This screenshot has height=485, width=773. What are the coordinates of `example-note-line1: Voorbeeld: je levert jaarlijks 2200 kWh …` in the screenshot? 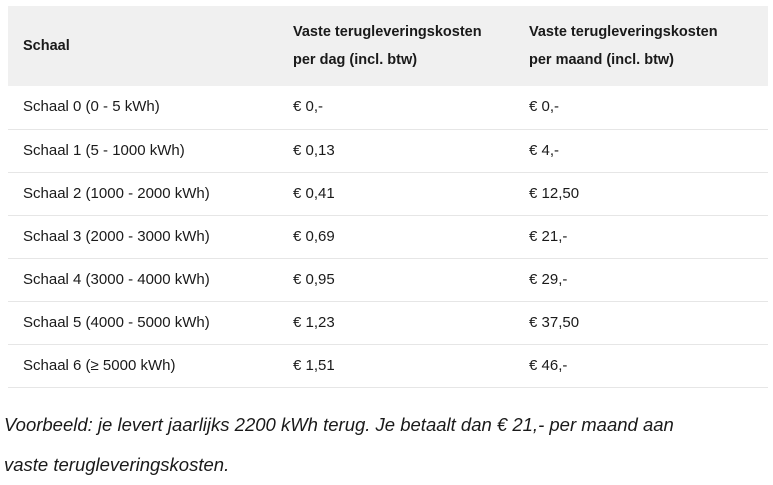 It's located at (339, 424).